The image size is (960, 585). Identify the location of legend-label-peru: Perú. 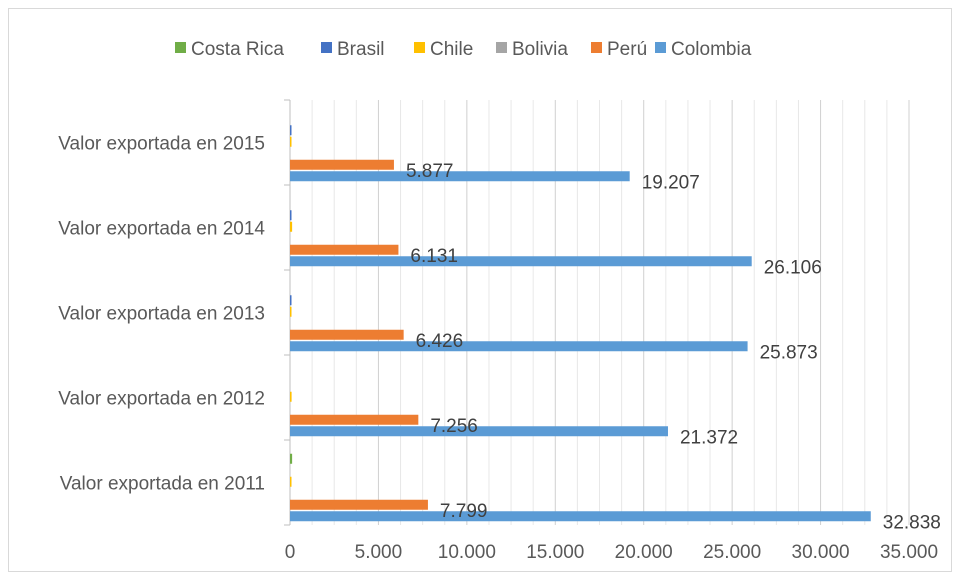
(627, 49).